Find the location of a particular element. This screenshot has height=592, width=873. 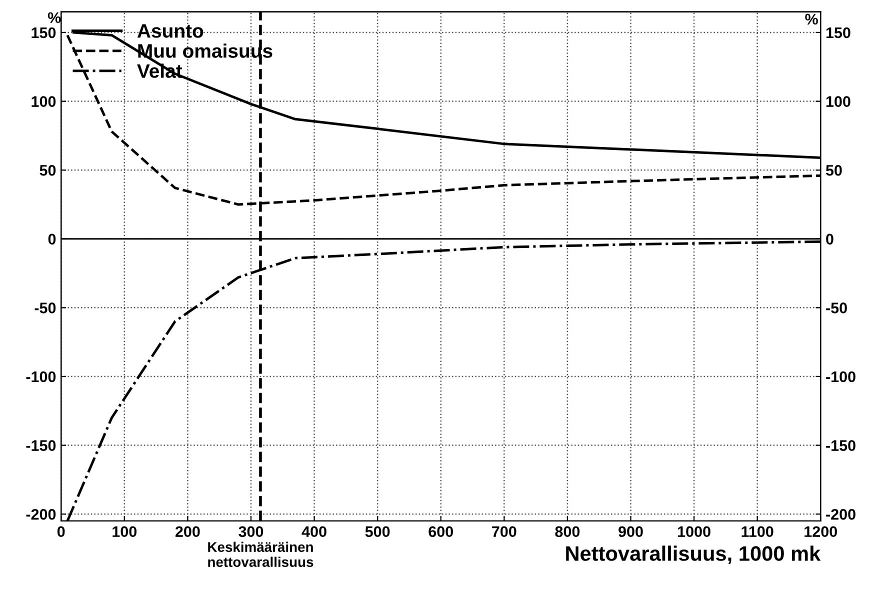

y-tick-label: -200 is located at coordinates (41, 514).